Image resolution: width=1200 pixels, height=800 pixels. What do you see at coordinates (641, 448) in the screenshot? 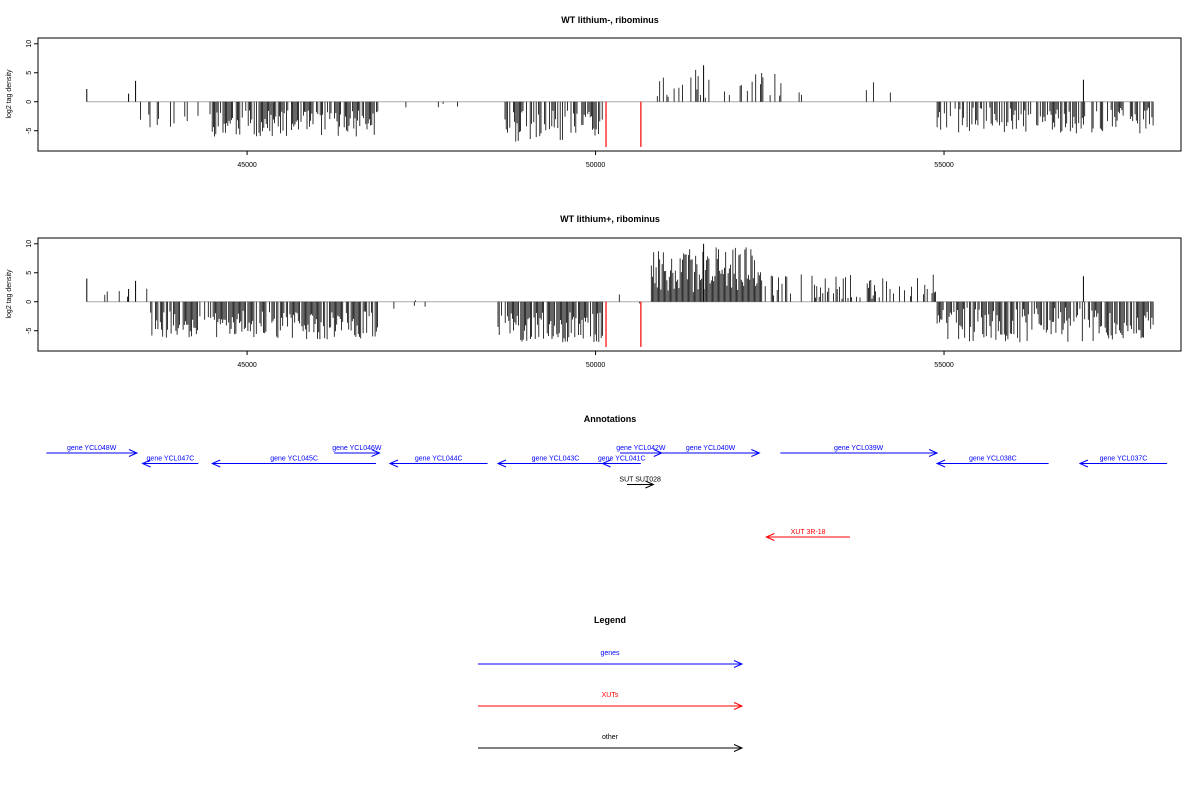
I see `feature-label: gene YCL042W` at bounding box center [641, 448].